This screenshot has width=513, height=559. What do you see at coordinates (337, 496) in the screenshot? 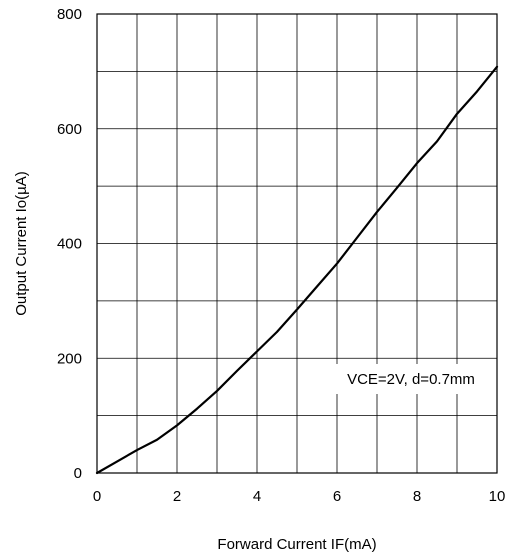
I see `x-tick-label: 6` at bounding box center [337, 496].